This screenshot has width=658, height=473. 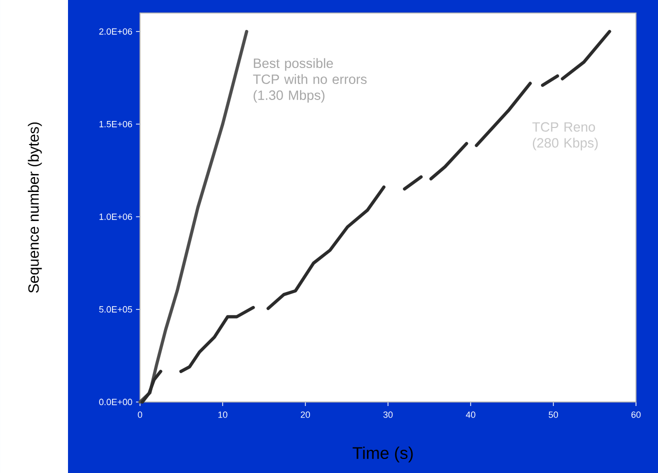 I want to click on x-tick-label: 40, so click(x=471, y=415).